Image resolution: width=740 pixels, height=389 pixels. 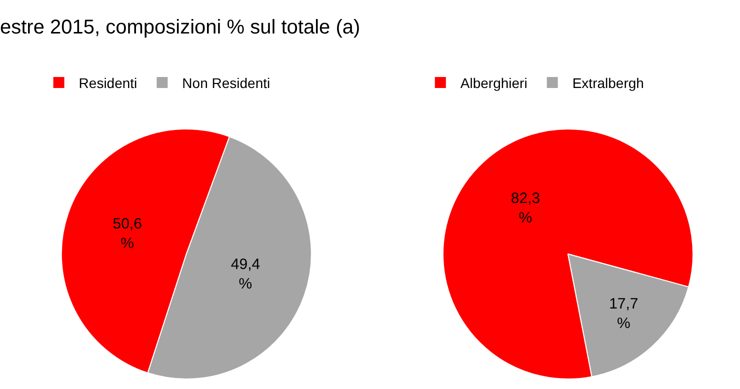 What do you see at coordinates (494, 82) in the screenshot?
I see `legend-label: Alberghieri` at bounding box center [494, 82].